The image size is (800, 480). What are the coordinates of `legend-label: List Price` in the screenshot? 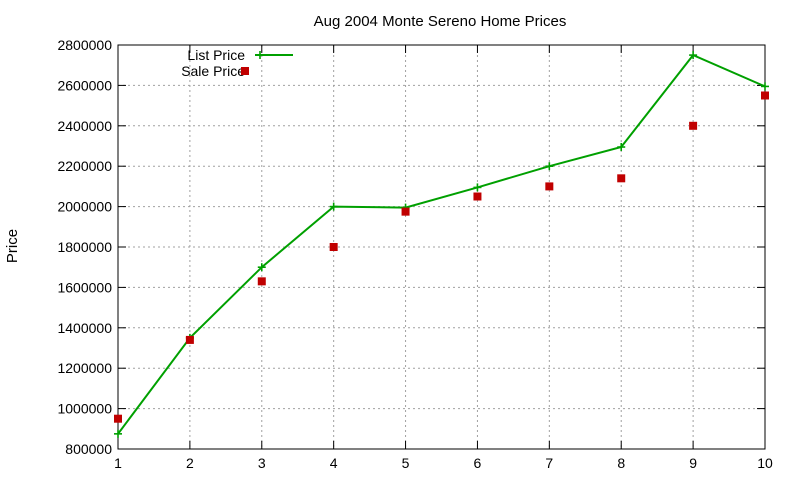 It's located at (216, 55).